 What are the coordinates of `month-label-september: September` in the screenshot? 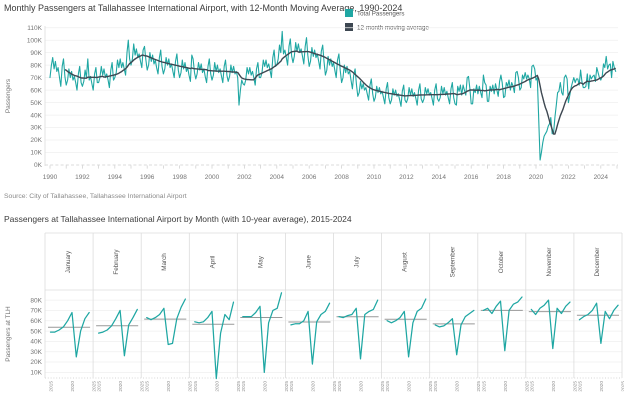 It's located at (453, 262).